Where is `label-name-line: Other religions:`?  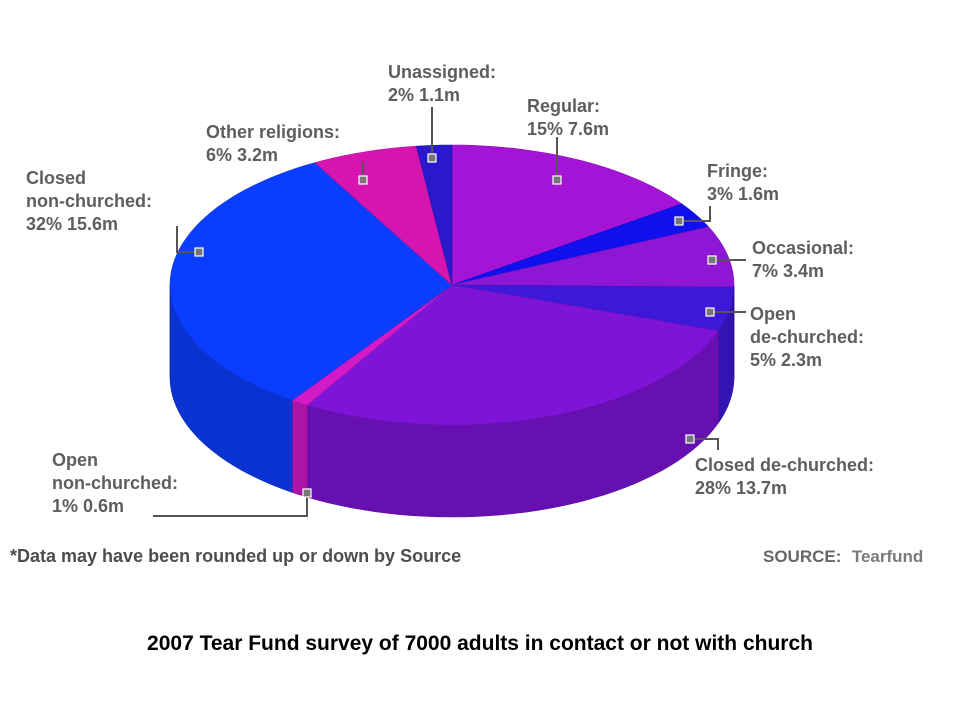
label-name-line: Other religions: is located at coordinates (273, 132).